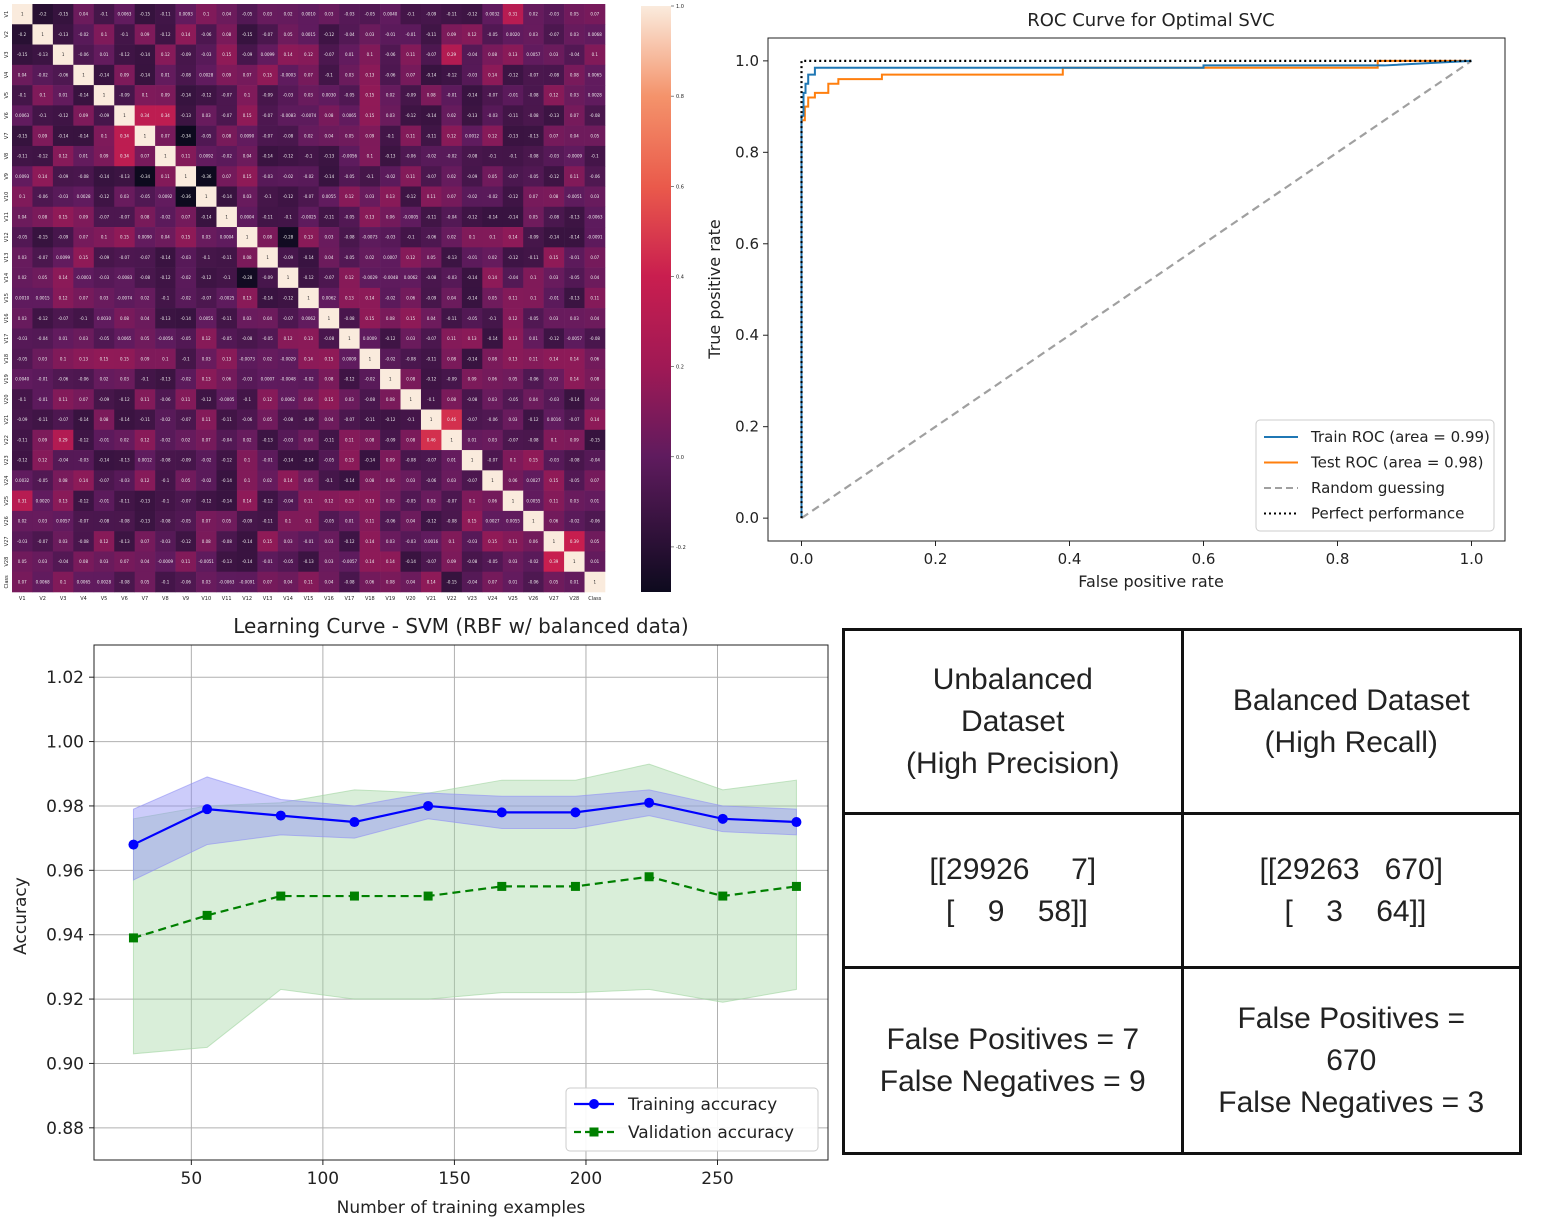 This screenshot has height=1223, width=1545. What do you see at coordinates (288, 95) in the screenshot?
I see `heatmap-cell-label: -0.03` at bounding box center [288, 95].